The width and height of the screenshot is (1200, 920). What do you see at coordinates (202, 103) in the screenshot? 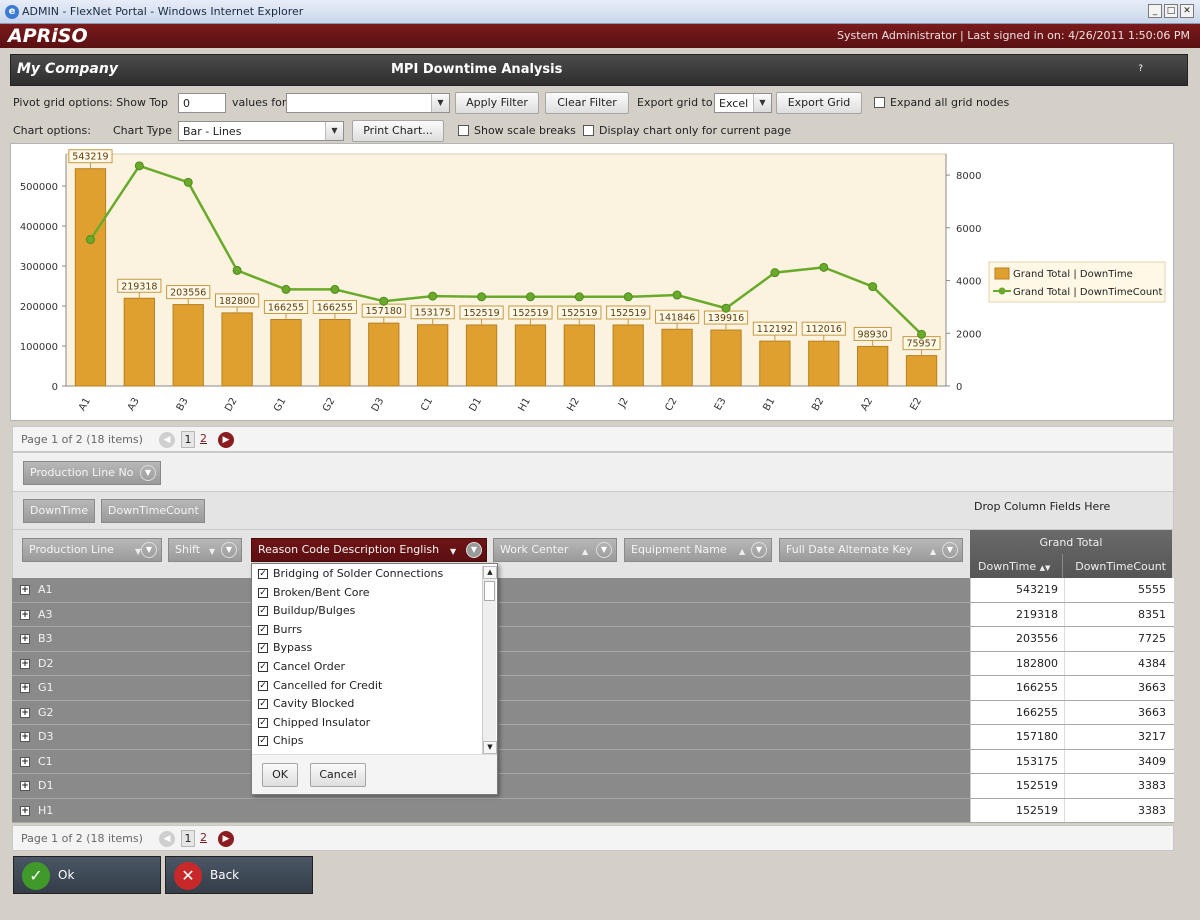
I see `show-top-input: 0` at bounding box center [202, 103].